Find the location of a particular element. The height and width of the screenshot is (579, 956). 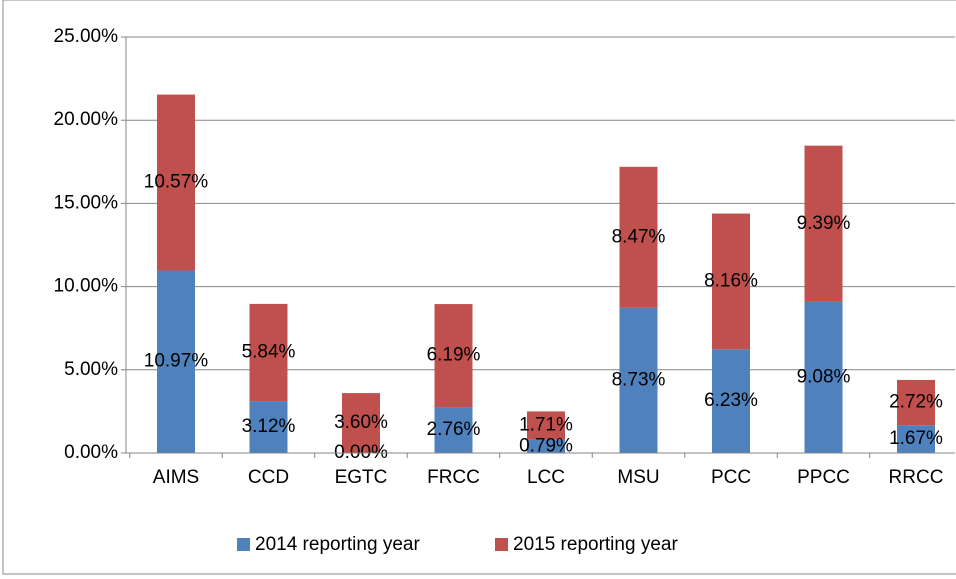

x-tick-label: LCC is located at coordinates (546, 477).